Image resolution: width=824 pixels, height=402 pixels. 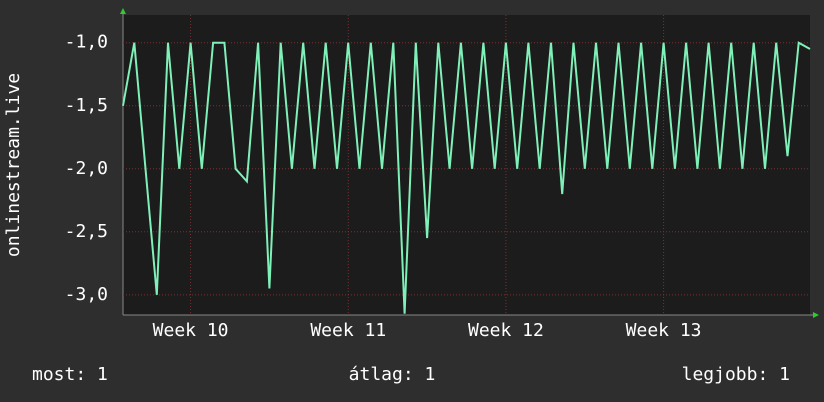 I want to click on y-arrow, so click(x=123, y=11).